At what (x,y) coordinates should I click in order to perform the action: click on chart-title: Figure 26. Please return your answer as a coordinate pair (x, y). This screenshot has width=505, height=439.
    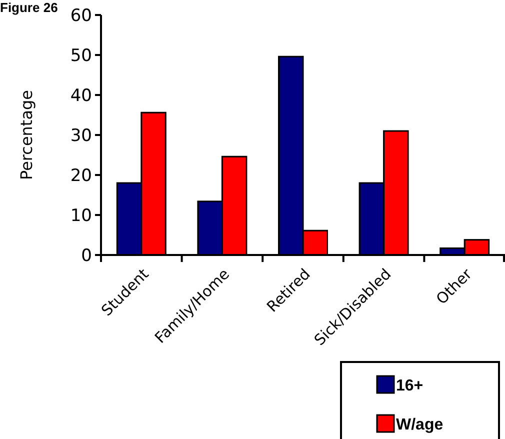
    Looking at the image, I should click on (29, 7).